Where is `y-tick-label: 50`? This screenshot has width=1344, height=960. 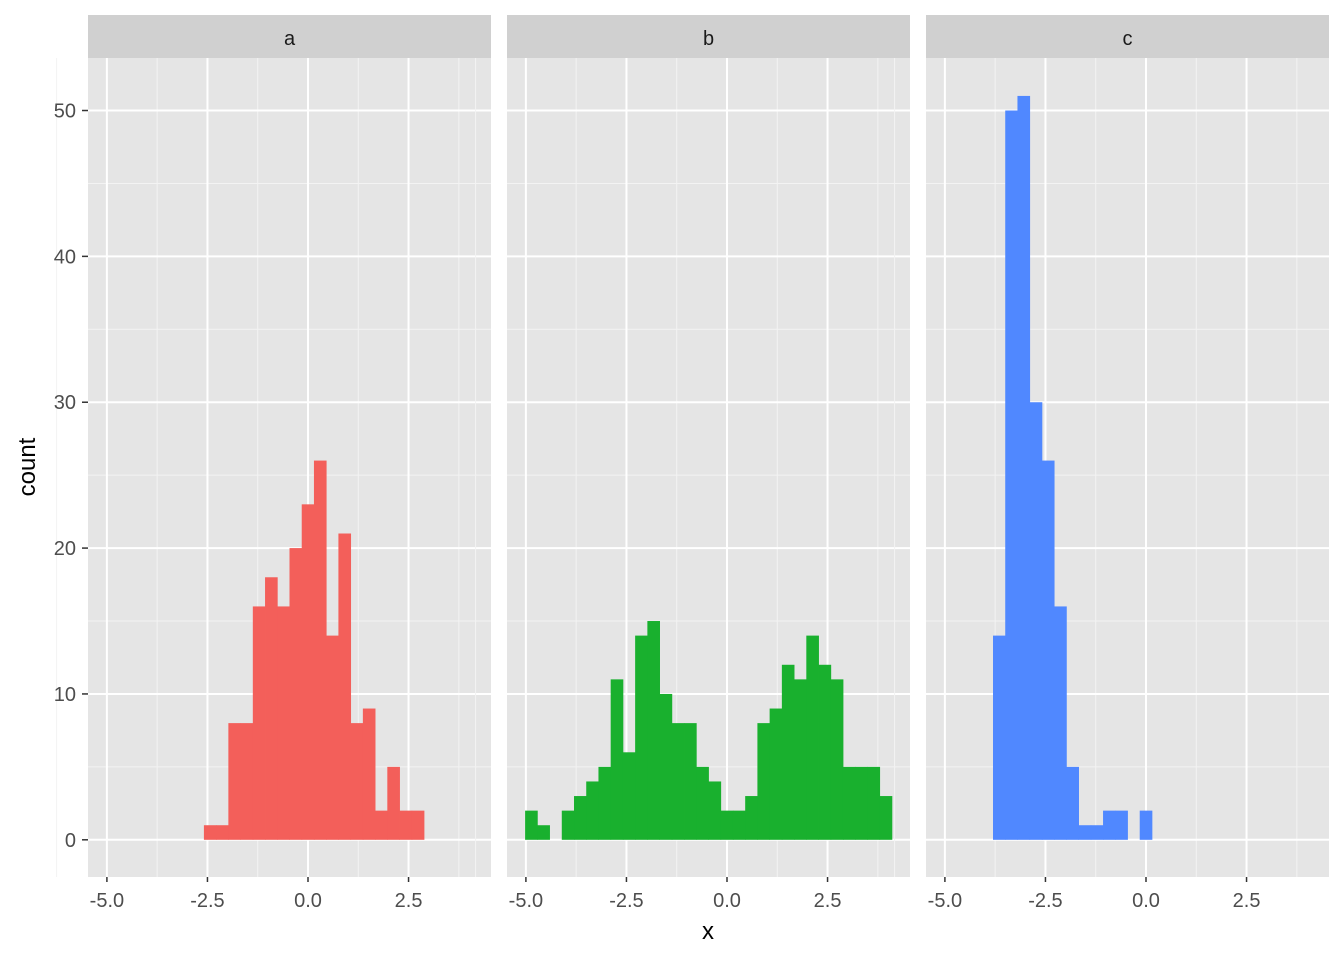 y-tick-label: 50 is located at coordinates (65, 112).